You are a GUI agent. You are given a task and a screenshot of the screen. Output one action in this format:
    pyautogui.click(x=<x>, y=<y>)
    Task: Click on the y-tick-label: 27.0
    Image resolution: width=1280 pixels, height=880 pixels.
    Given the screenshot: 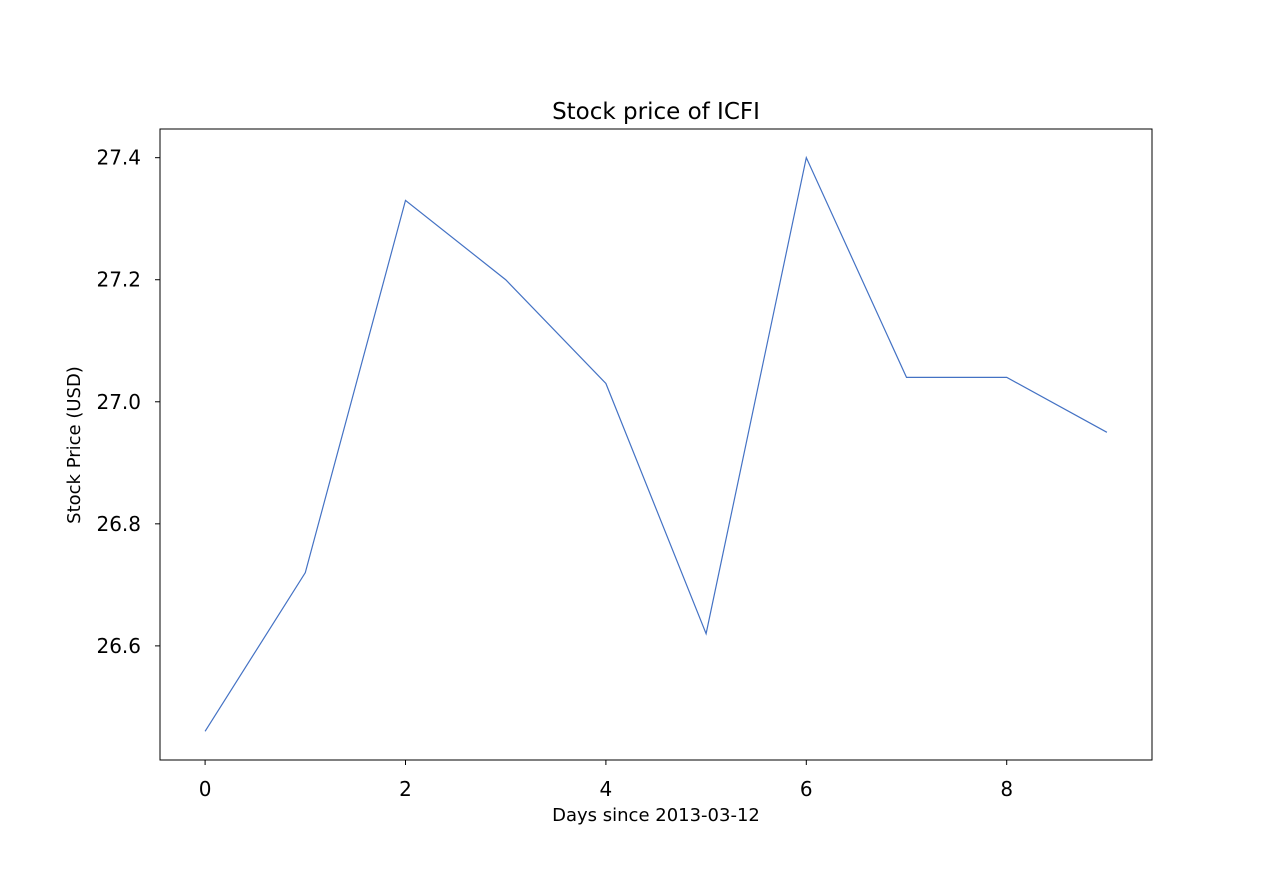 What is the action you would take?
    pyautogui.click(x=118, y=402)
    